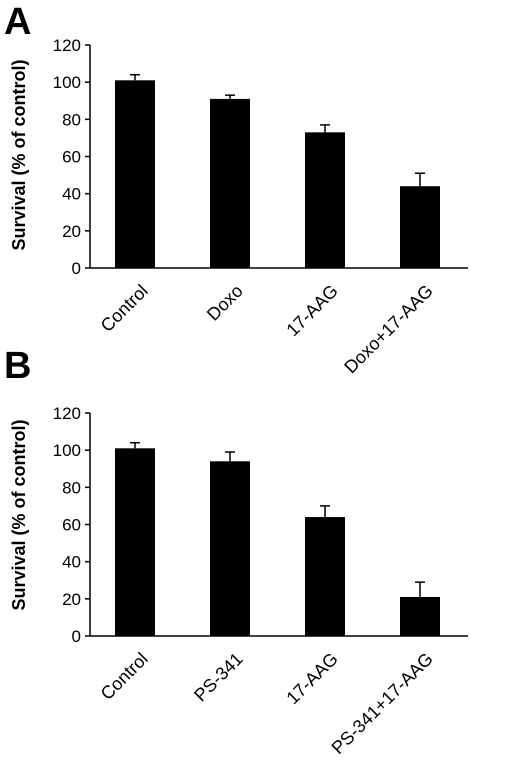 This screenshot has width=520, height=766. What do you see at coordinates (382, 703) in the screenshot?
I see `category-label: PS-341+17-AAG` at bounding box center [382, 703].